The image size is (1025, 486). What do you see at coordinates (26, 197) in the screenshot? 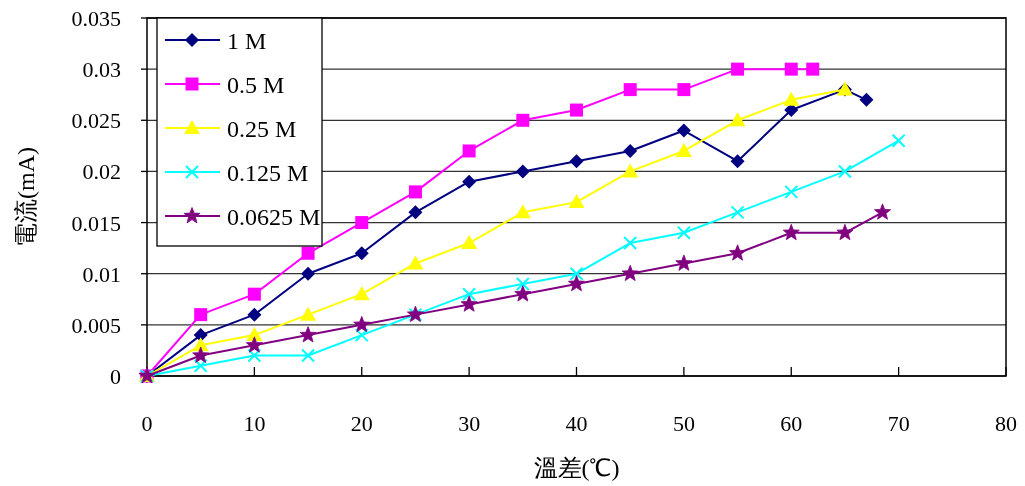
I see `y-axis-title: 電流(mA)` at bounding box center [26, 197].